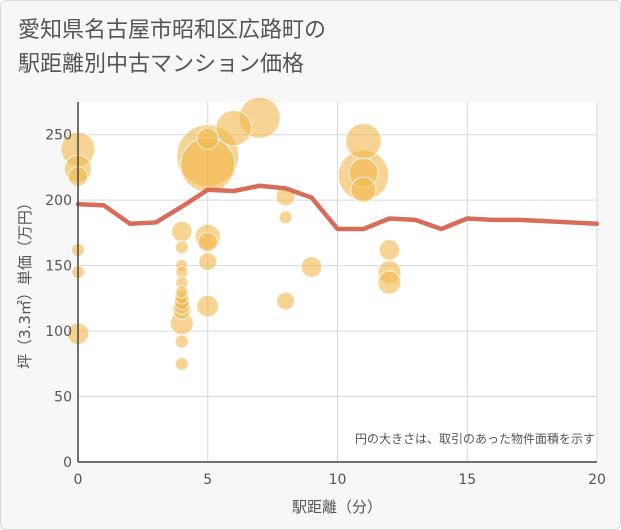  I want to click on x-tick-label-5: 5, so click(207, 480).